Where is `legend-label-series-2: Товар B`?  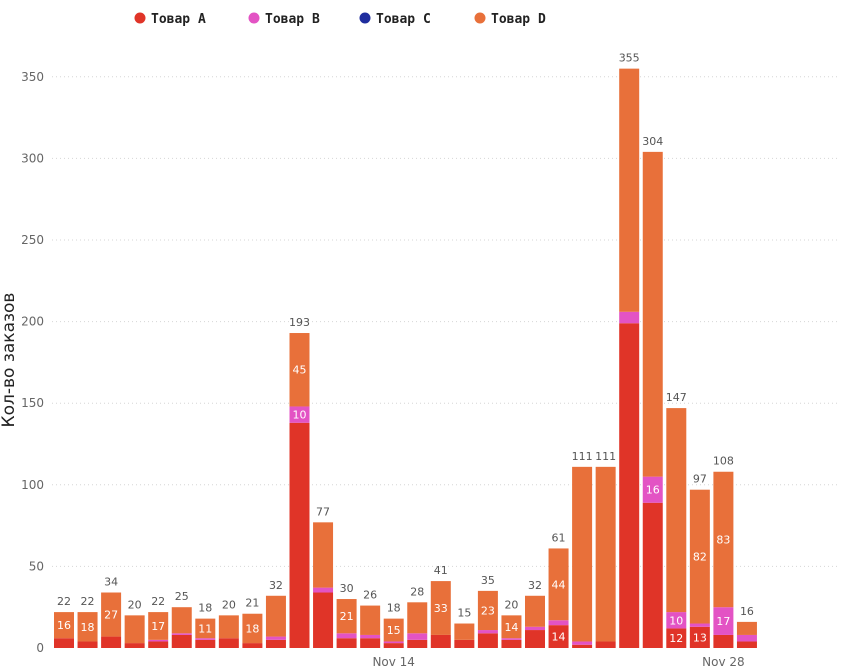
legend-label-series-2: Товар B is located at coordinates (292, 19).